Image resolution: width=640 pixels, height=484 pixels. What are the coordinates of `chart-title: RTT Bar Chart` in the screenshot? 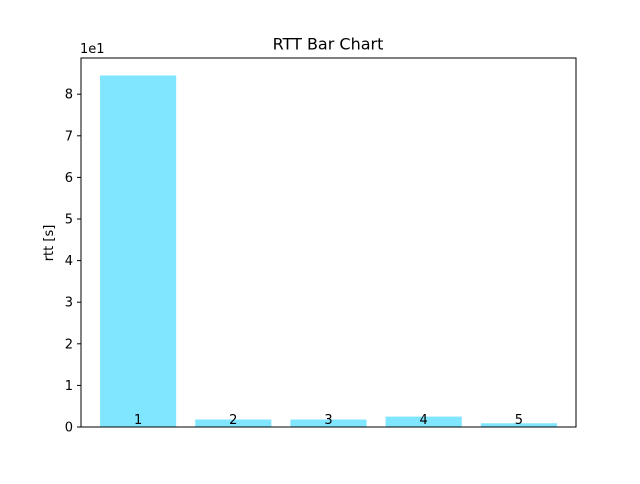 It's located at (328, 44).